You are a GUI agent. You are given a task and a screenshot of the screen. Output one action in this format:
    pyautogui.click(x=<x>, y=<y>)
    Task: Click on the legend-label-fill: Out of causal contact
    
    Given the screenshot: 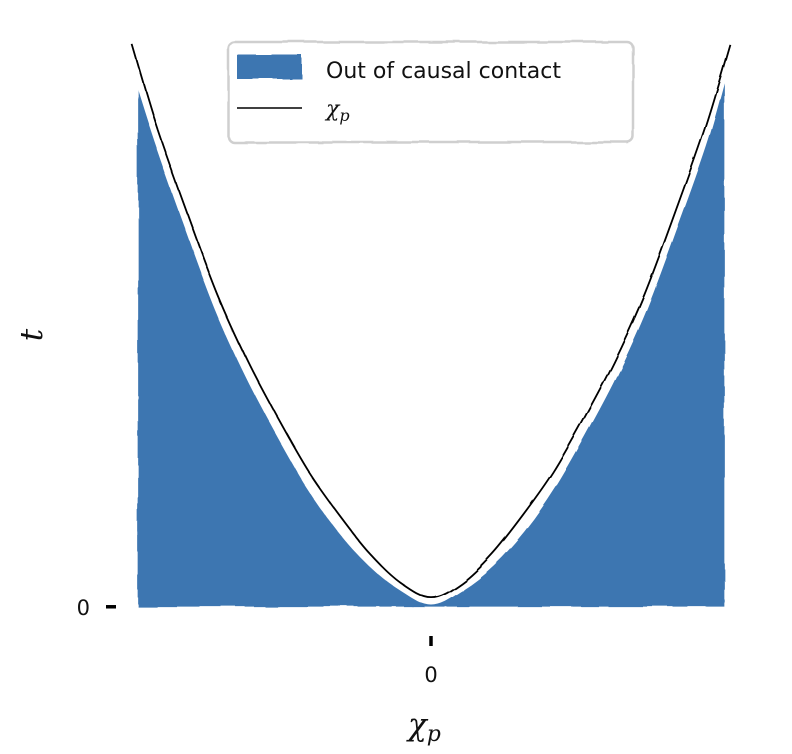 What is the action you would take?
    pyautogui.click(x=443, y=71)
    